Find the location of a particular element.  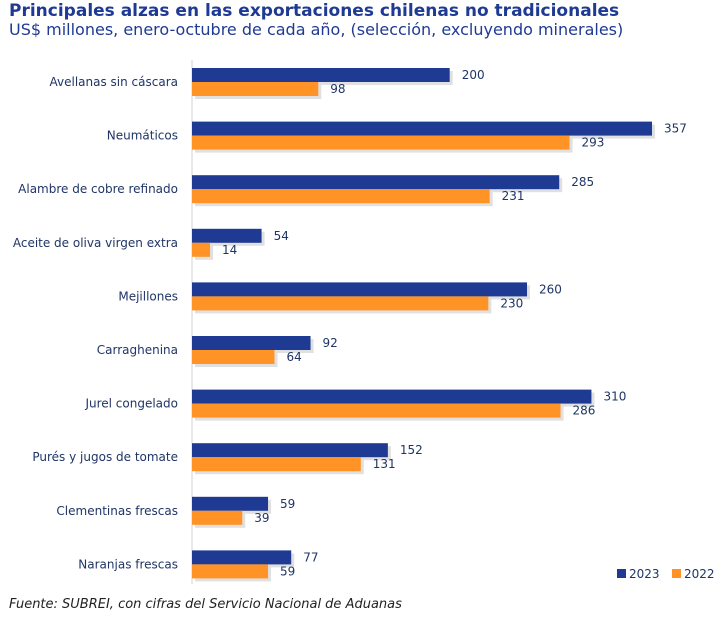

category-label: Carraghenina is located at coordinates (137, 350).